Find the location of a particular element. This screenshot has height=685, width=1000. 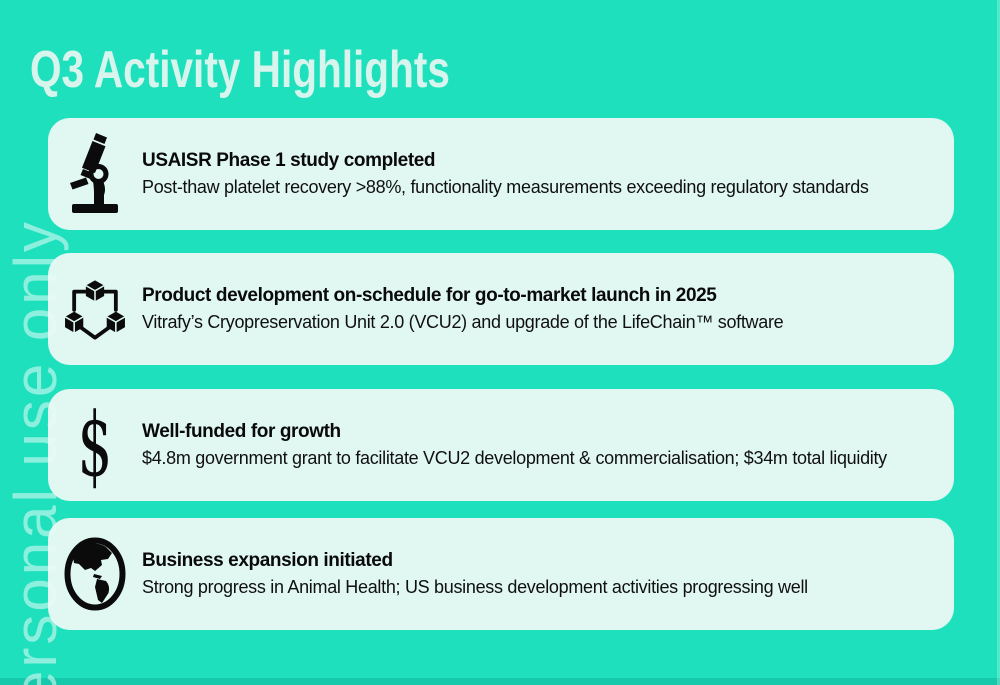

globe-americas-icon is located at coordinates (95, 574).